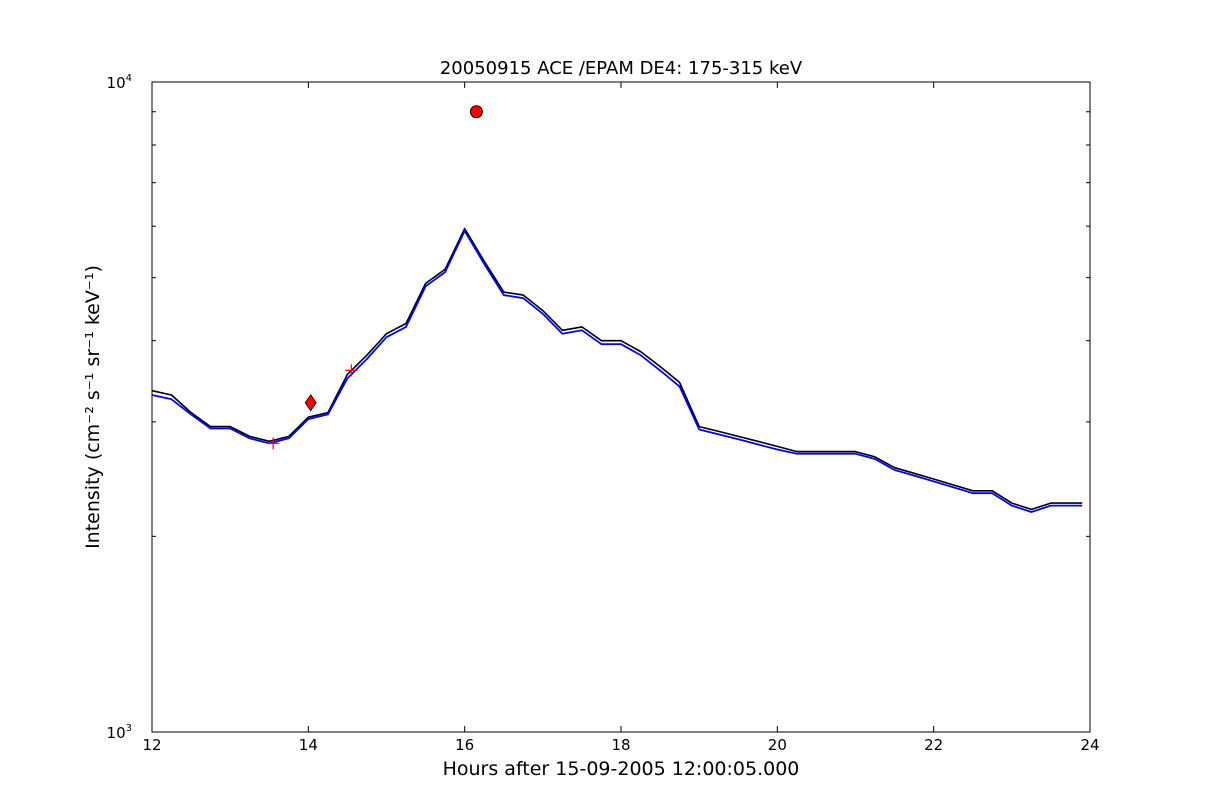 The width and height of the screenshot is (1212, 812). I want to click on x-tick-label: 22, so click(933, 745).